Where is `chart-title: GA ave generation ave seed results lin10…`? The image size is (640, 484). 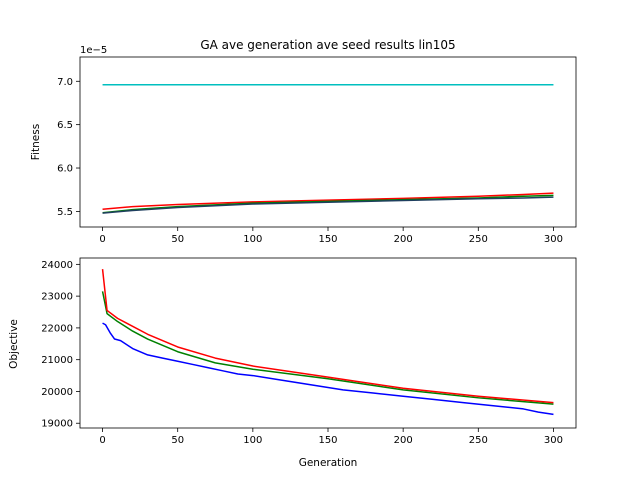
chart-title: GA ave generation ave seed results lin10… is located at coordinates (327, 45).